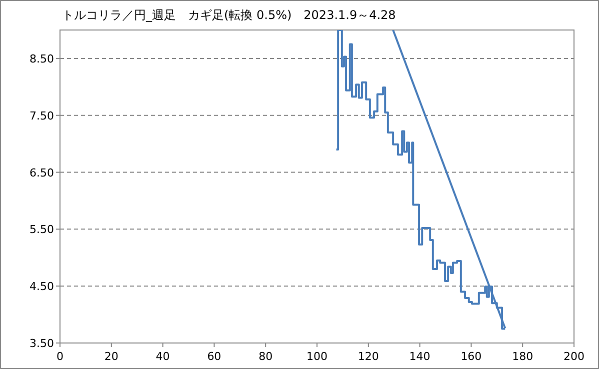  Describe the element at coordinates (317, 356) in the screenshot. I see `x-tick-label: 100` at that location.